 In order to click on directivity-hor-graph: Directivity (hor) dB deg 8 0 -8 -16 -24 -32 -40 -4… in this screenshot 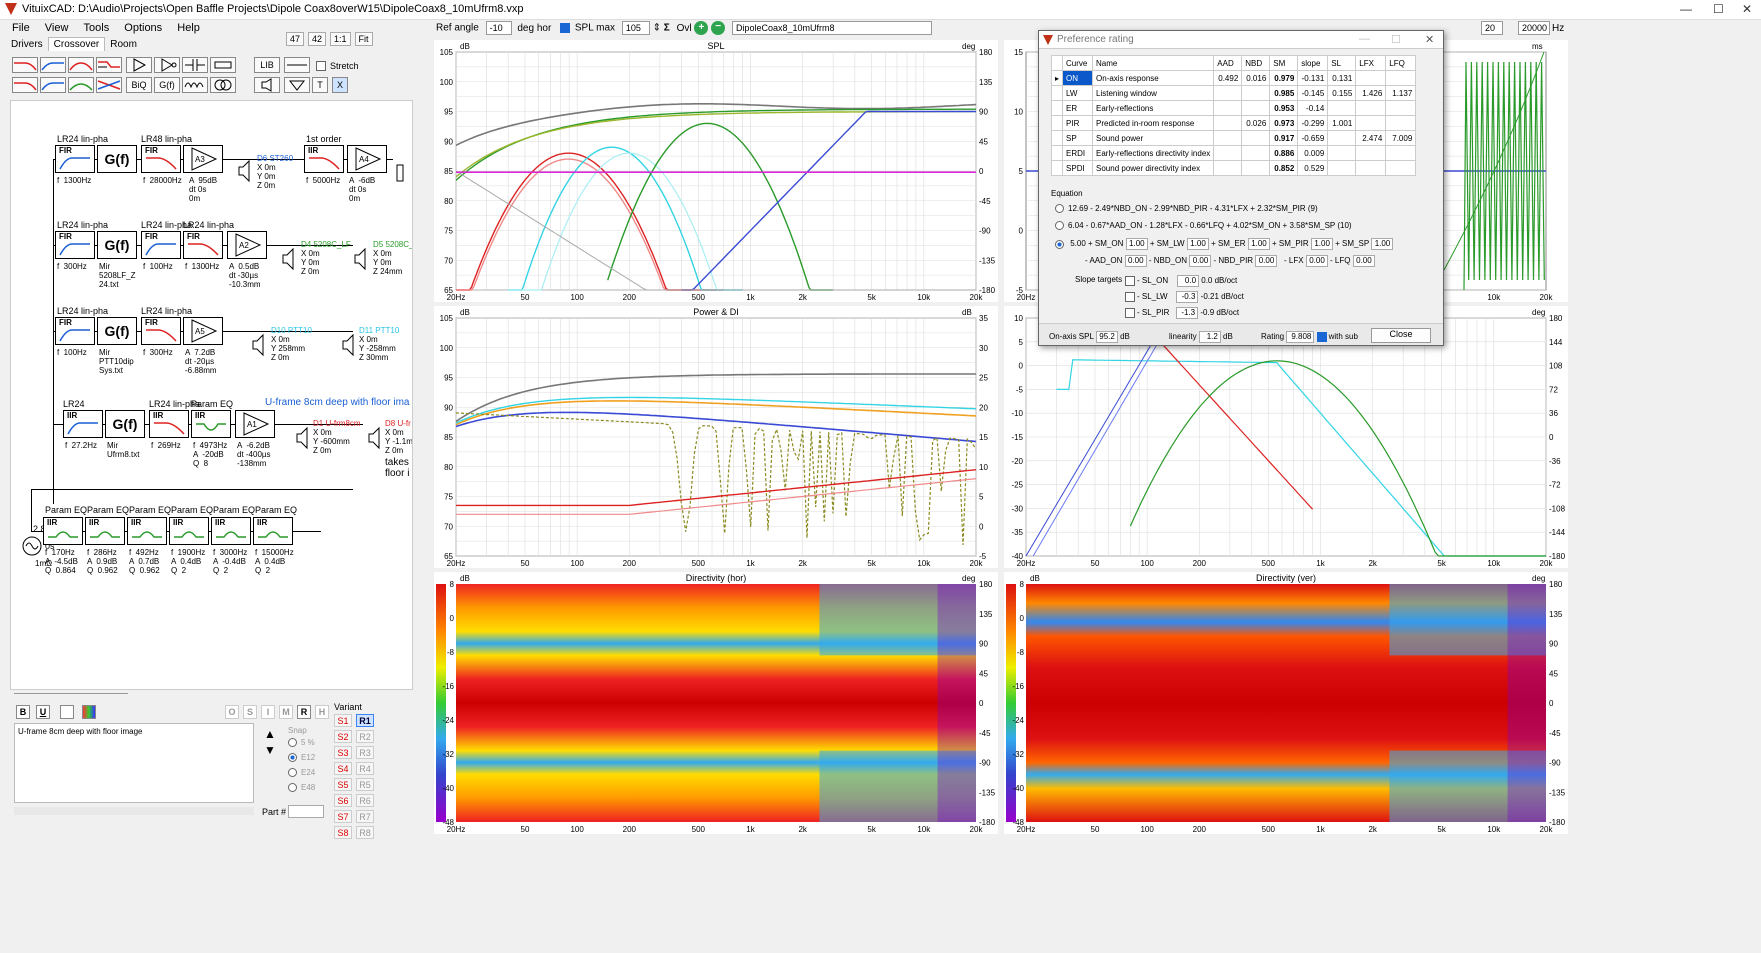, I will do `click(716, 703)`.